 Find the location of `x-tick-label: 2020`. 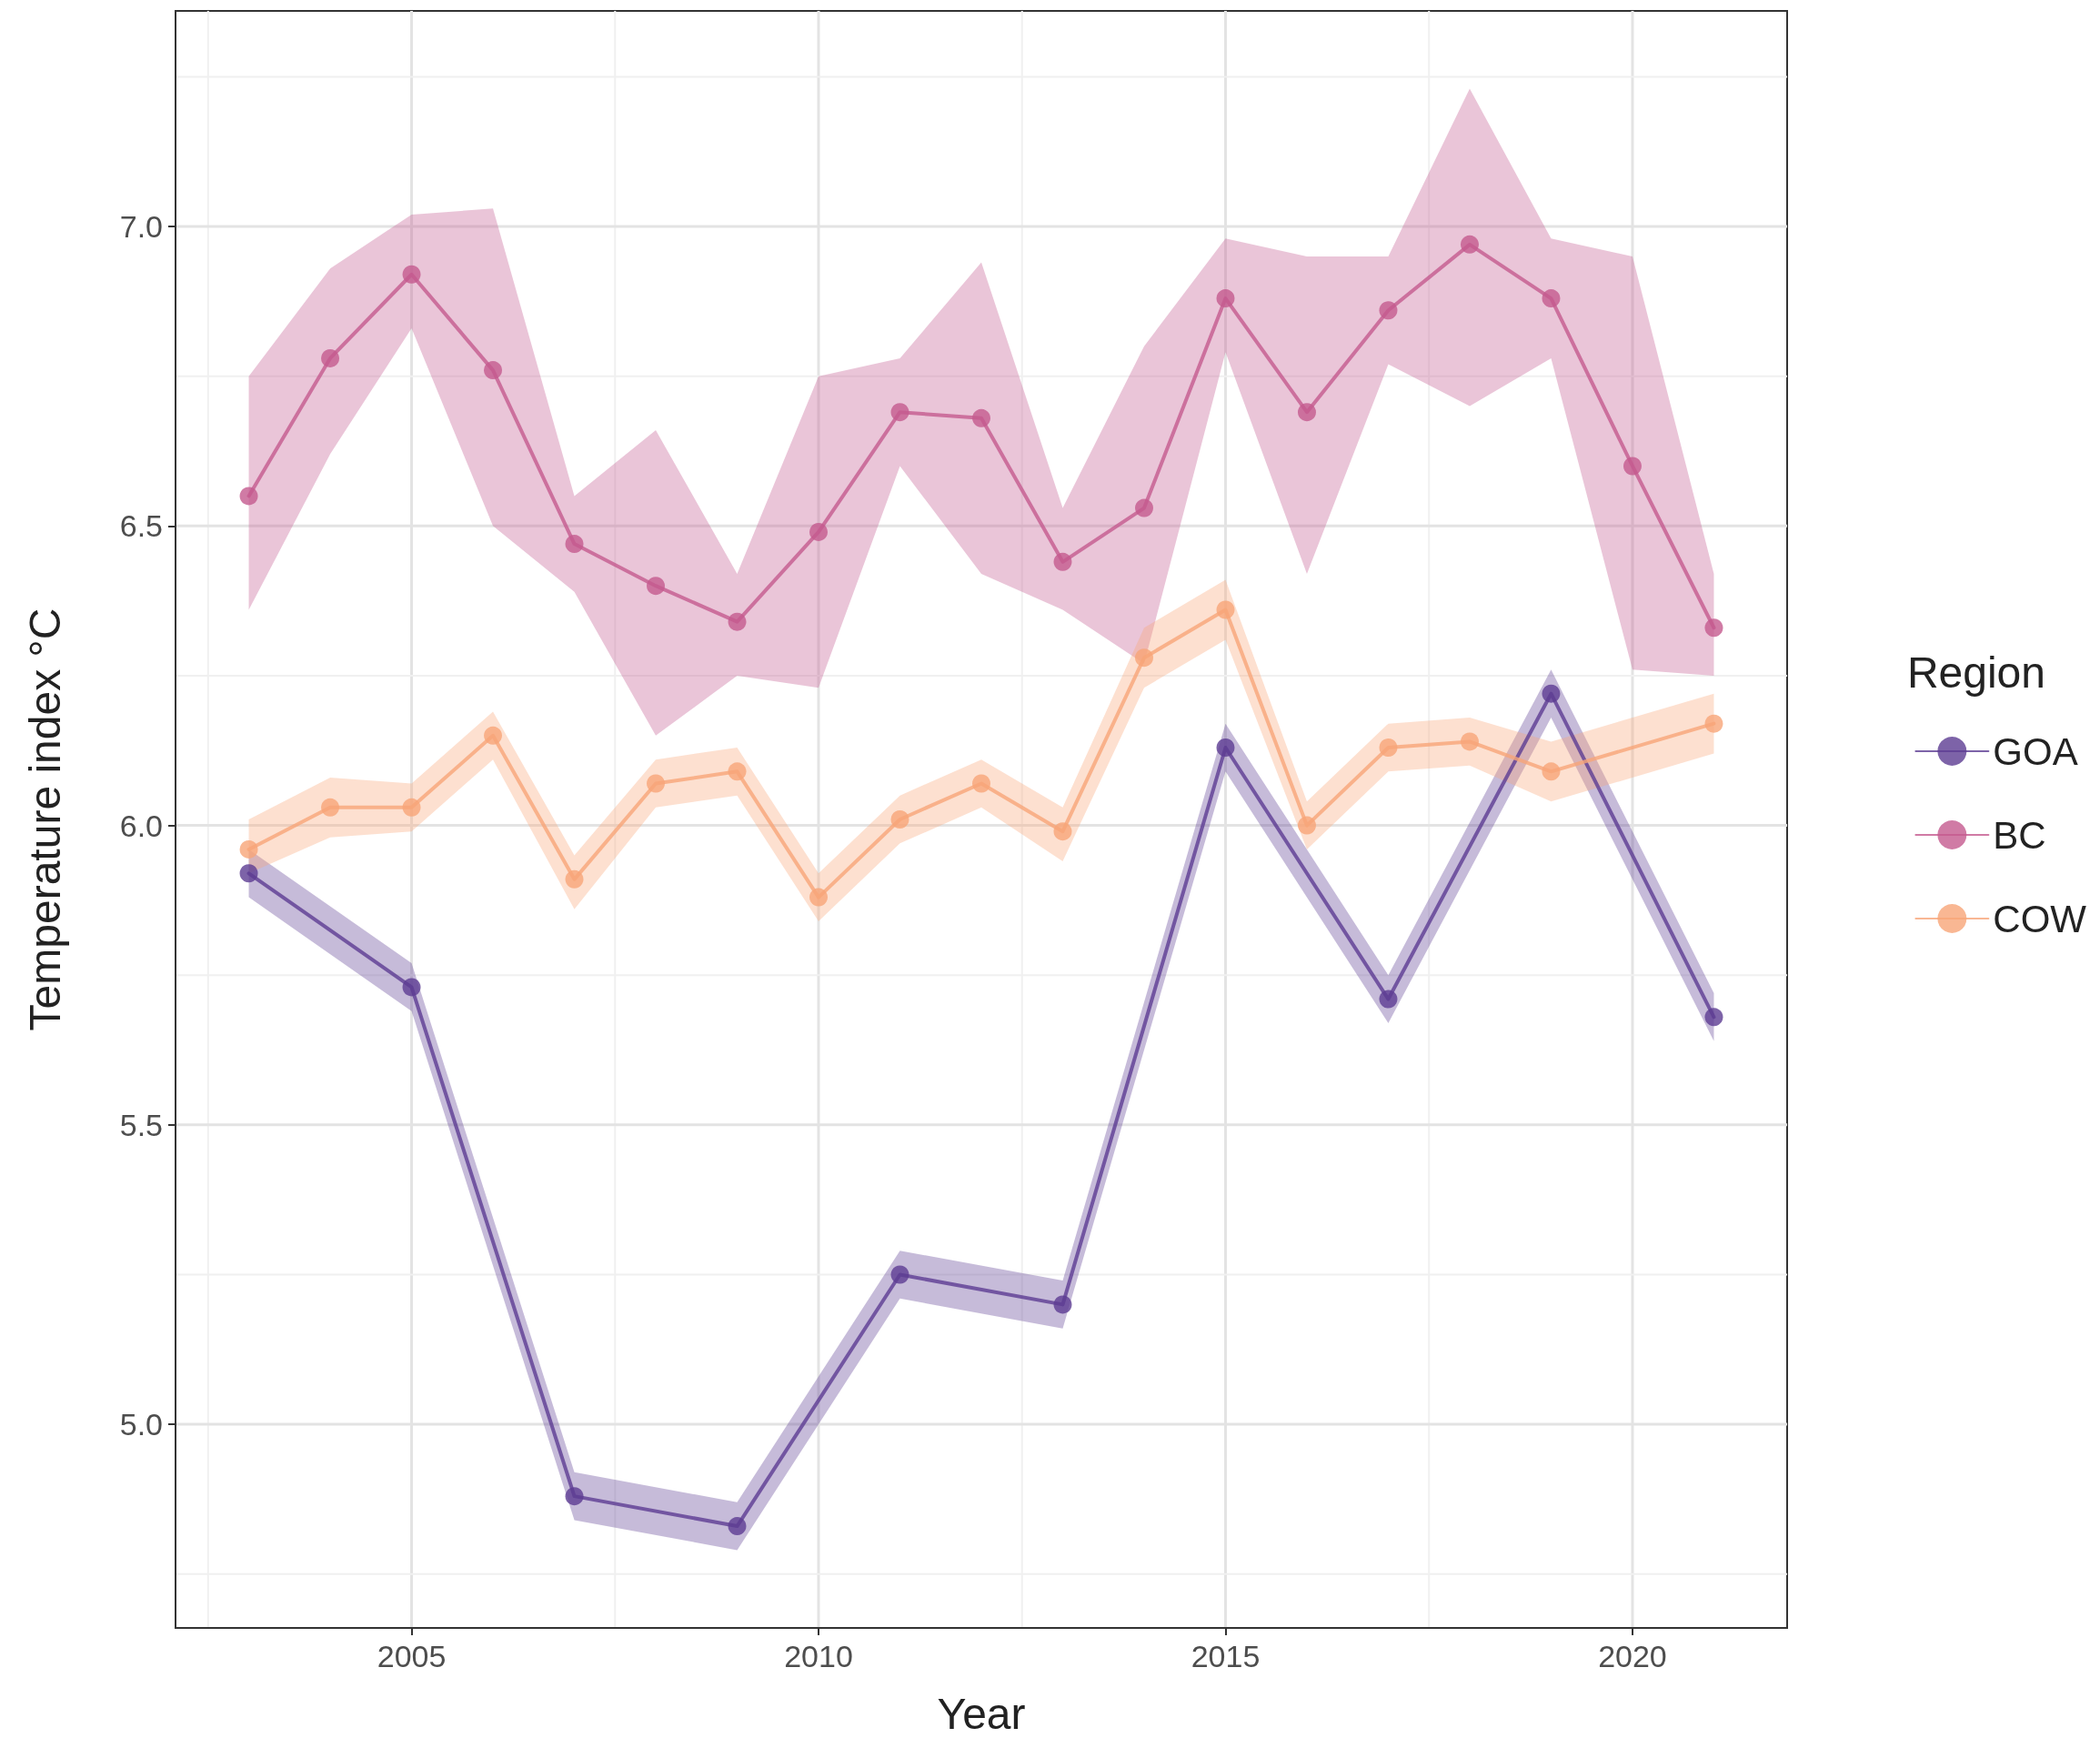

x-tick-label: 2020 is located at coordinates (1633, 1656).